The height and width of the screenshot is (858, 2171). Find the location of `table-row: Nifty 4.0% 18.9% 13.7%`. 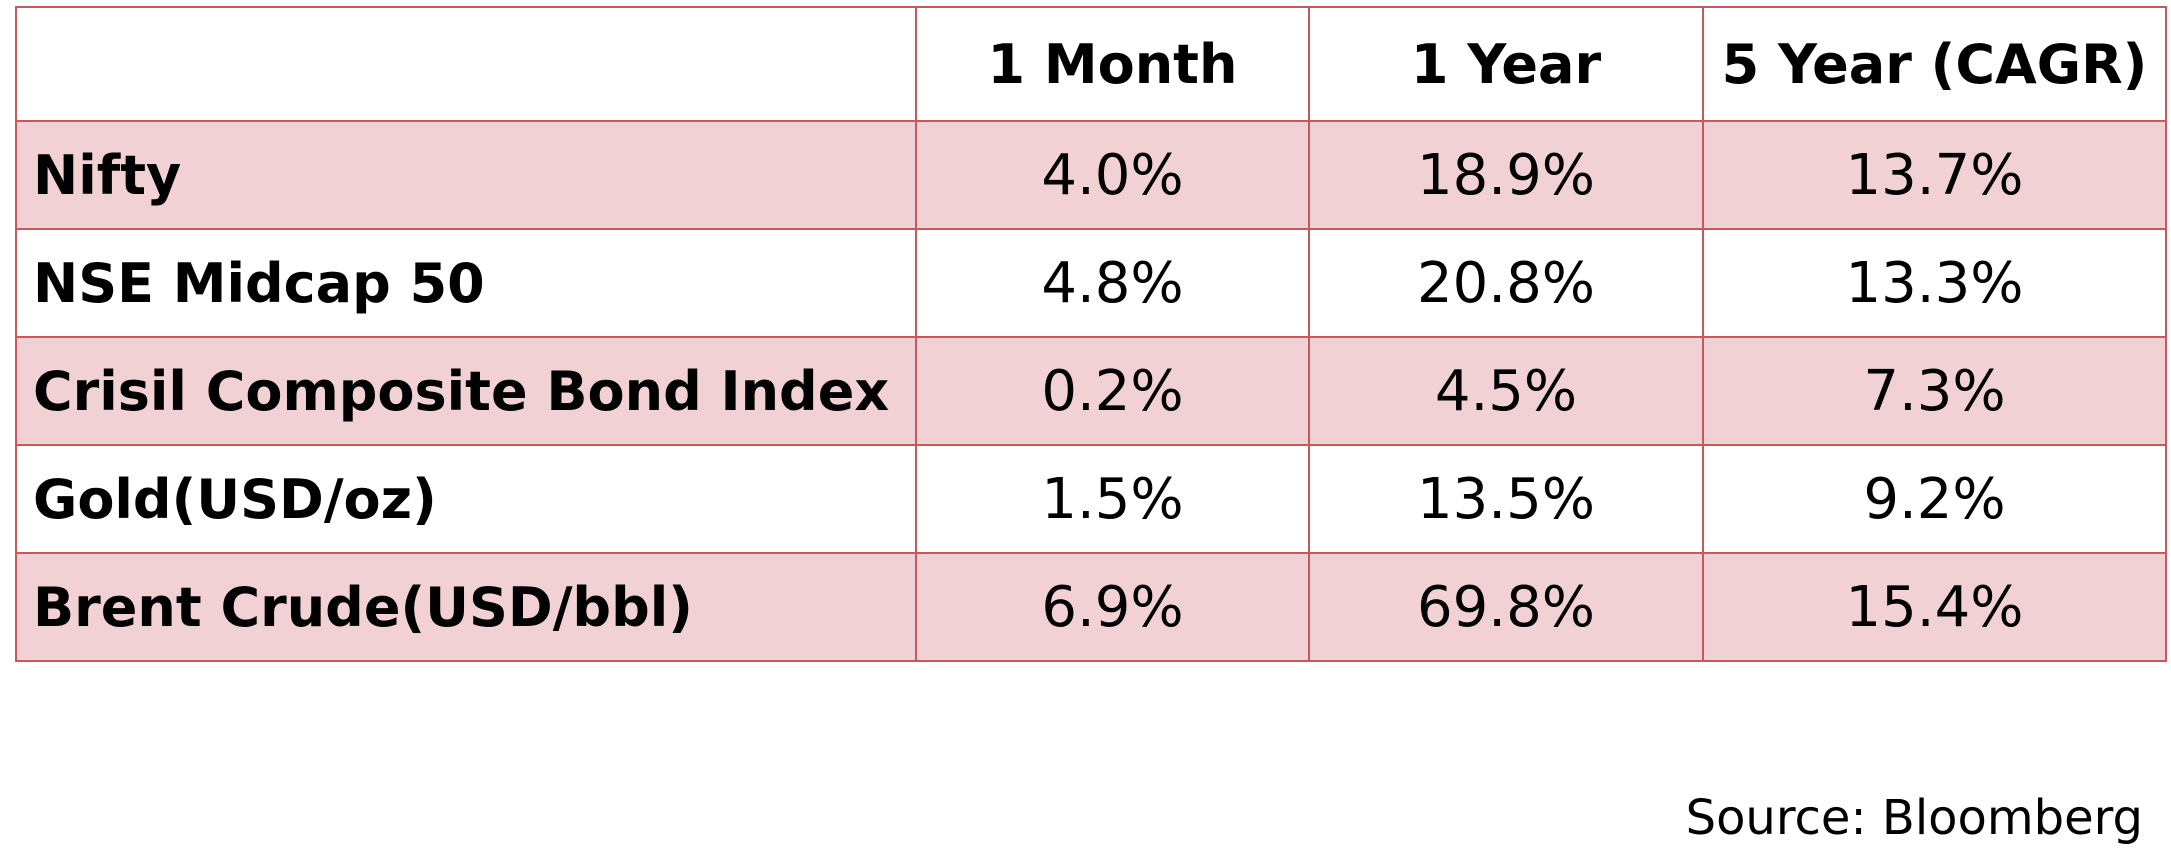

table-row: Nifty 4.0% 18.9% 13.7% is located at coordinates (1091, 175).